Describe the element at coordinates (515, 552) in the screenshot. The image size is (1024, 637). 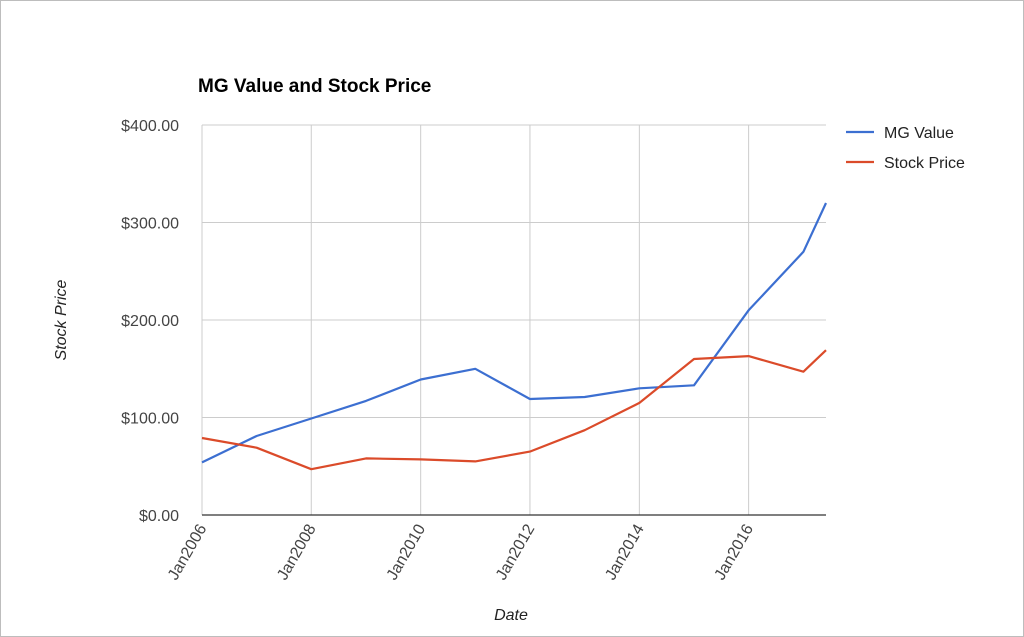
I see `x-tick-label: Jan2012` at that location.